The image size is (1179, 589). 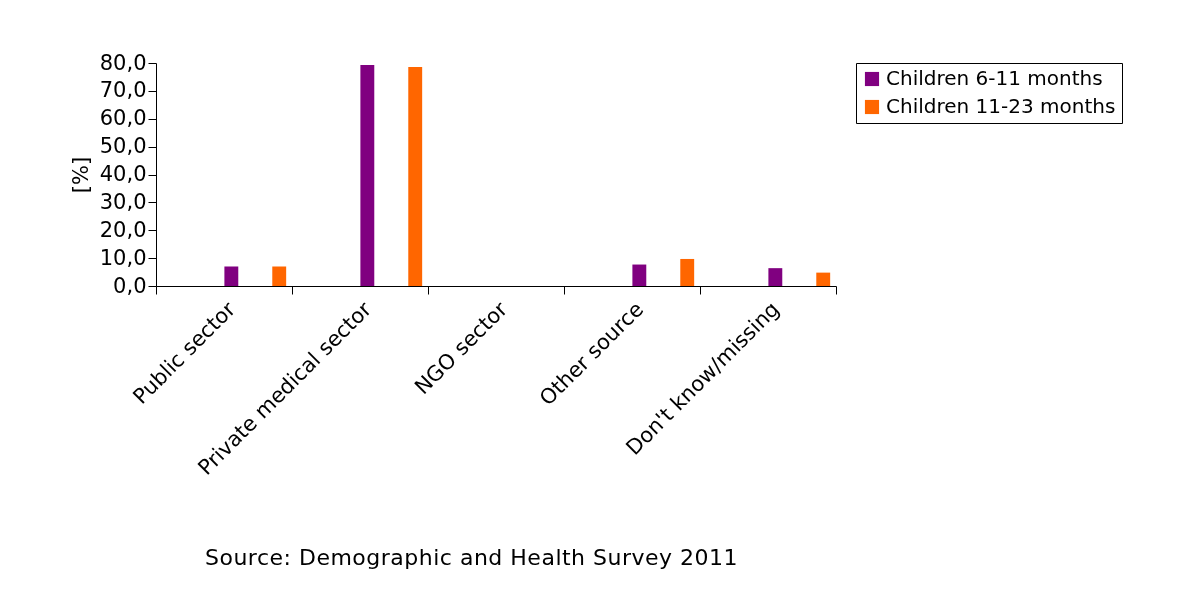 What do you see at coordinates (80, 175) in the screenshot?
I see `y-axis-title: [%]` at bounding box center [80, 175].